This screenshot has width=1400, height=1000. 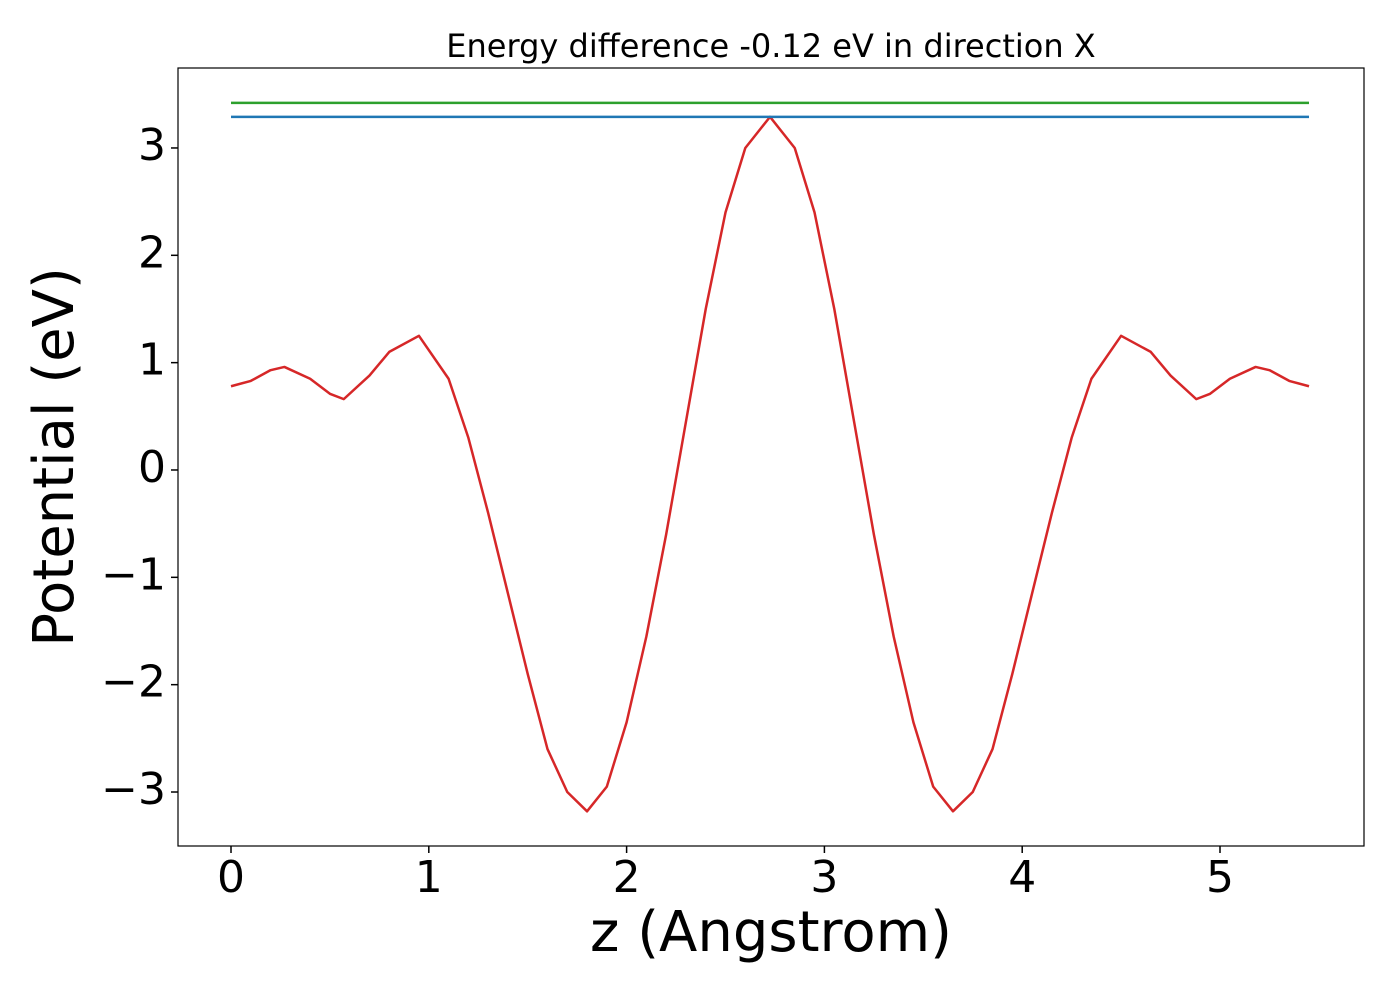 I want to click on x-axis-label: z (Angstrom), so click(x=771, y=932).